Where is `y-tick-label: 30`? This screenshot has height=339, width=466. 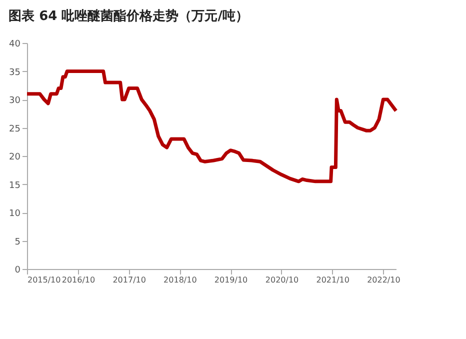 y-tick-label: 30 is located at coordinates (15, 101).